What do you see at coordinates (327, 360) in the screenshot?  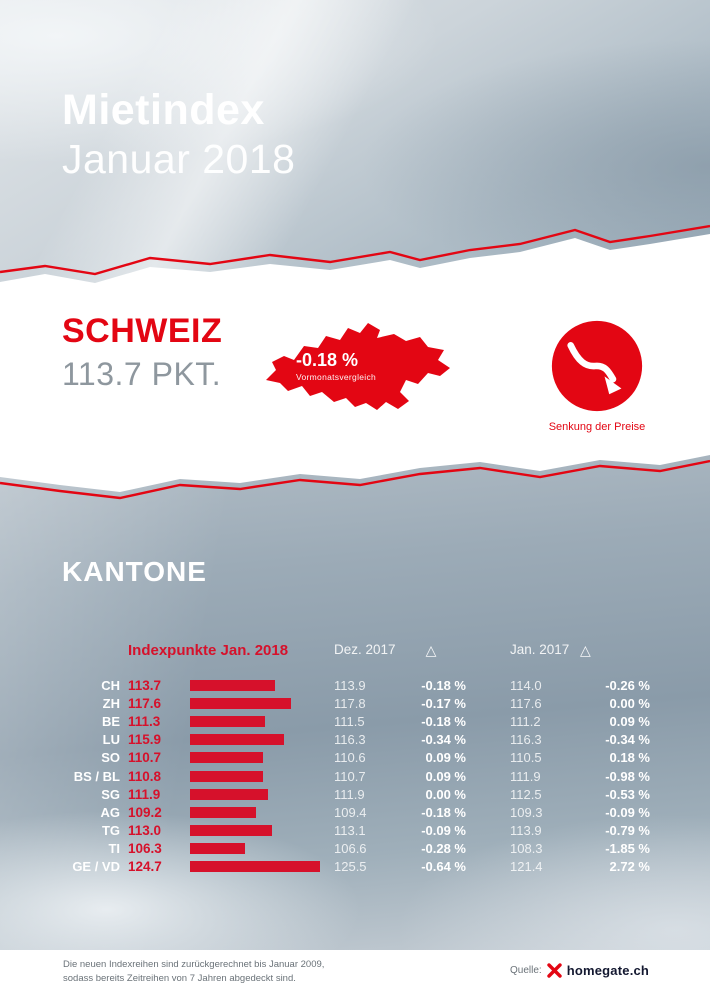 I see `map-delta-value: -0.18 %` at bounding box center [327, 360].